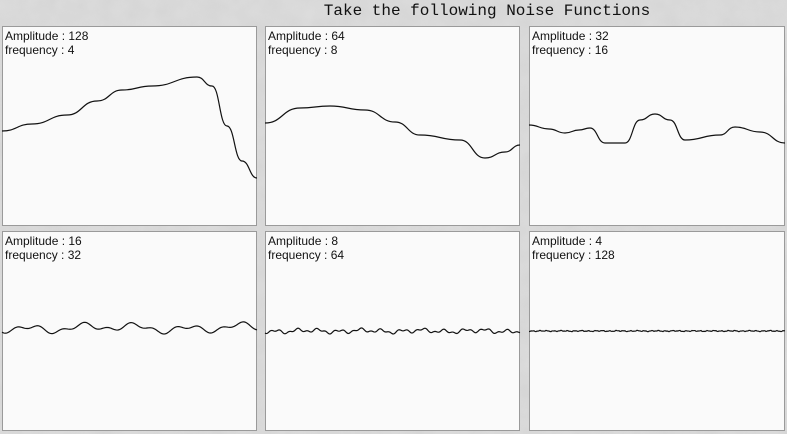  Describe the element at coordinates (487, 11) in the screenshot. I see `title: Take the following Noise Functions` at that location.